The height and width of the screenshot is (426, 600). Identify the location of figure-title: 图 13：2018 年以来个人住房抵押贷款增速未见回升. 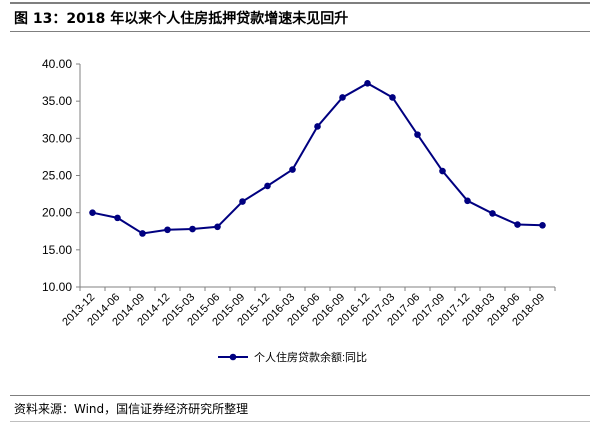
(181, 19).